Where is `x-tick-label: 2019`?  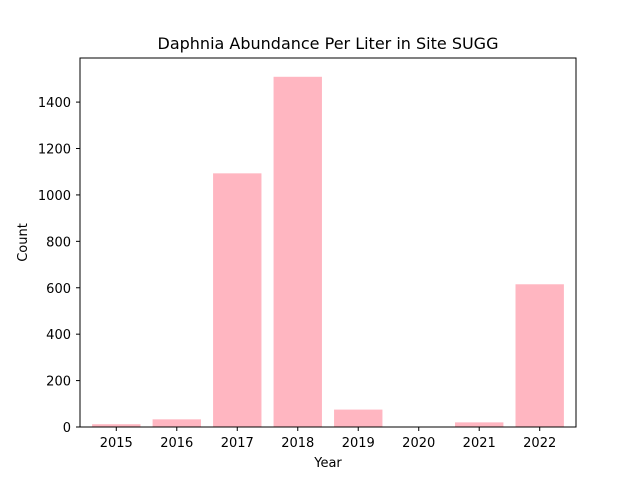
x-tick-label: 2019 is located at coordinates (358, 443).